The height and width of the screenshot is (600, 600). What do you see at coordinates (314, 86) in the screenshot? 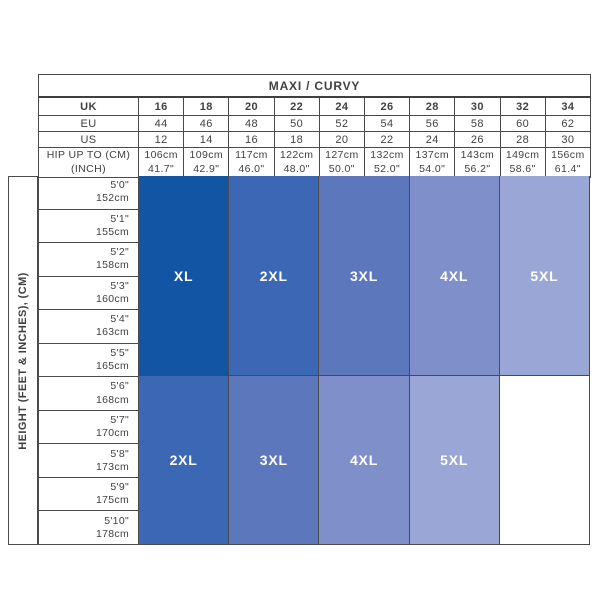
I see `title-row: MAXI / CURVY` at bounding box center [314, 86].